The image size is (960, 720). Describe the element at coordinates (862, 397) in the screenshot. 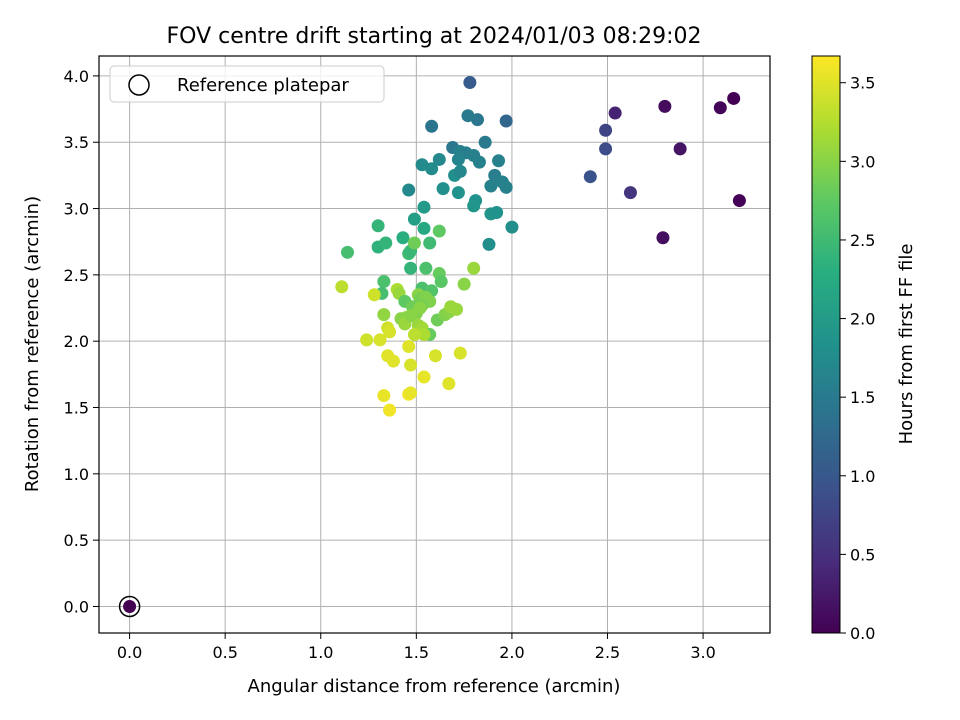

I see `colorbar-tick-label: 1.5` at that location.